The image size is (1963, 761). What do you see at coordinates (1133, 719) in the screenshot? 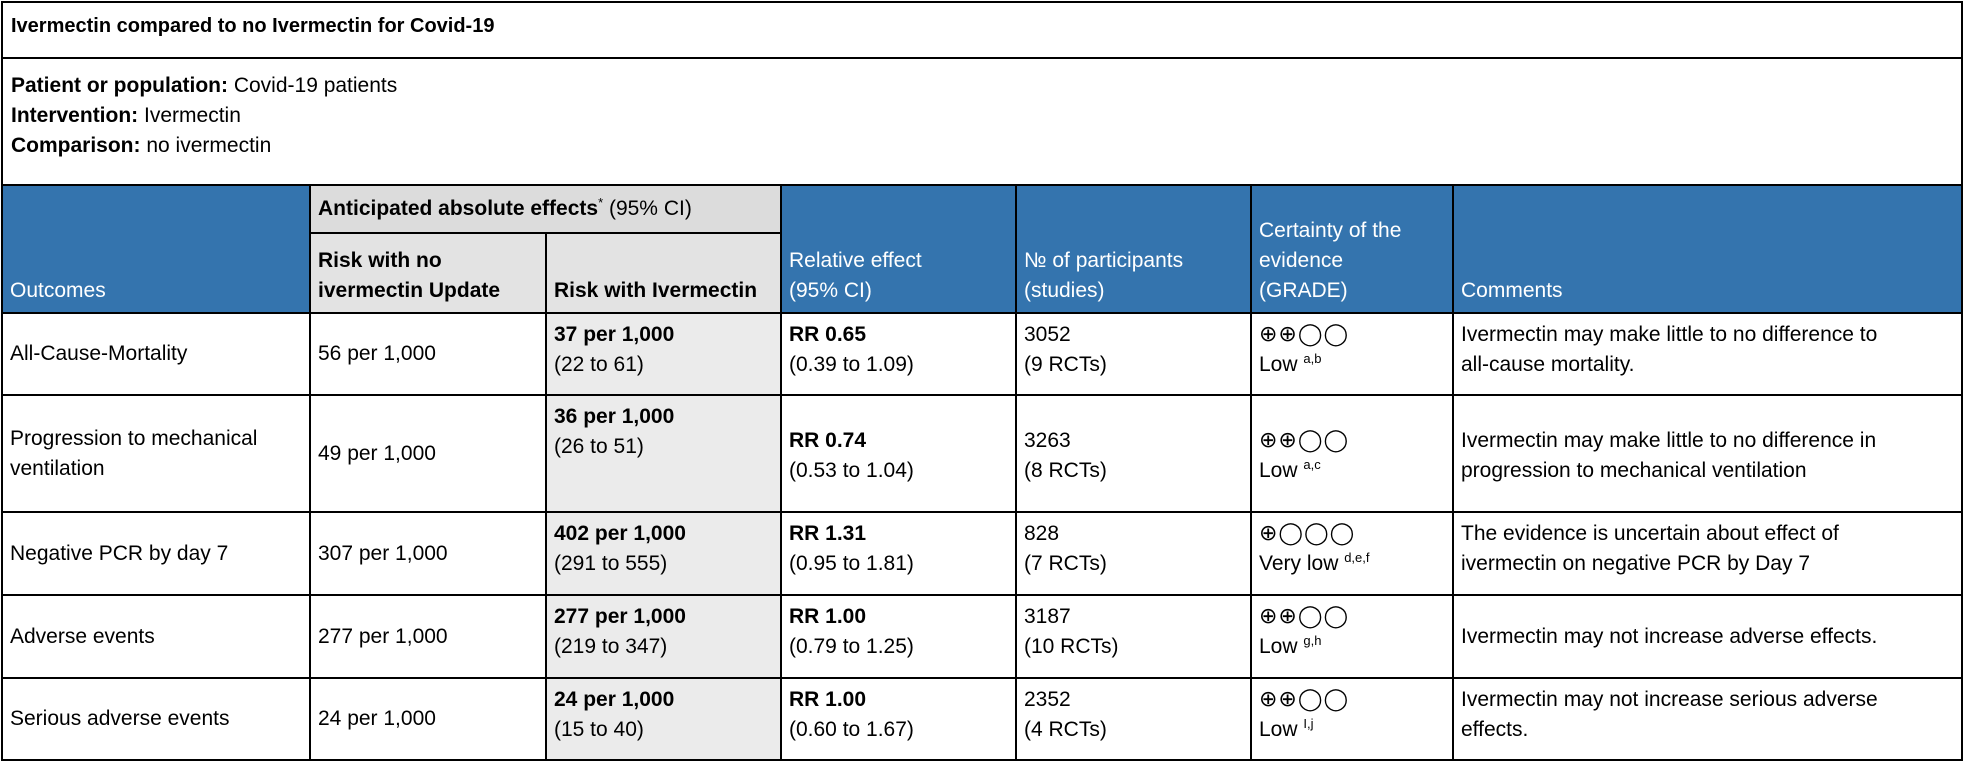
I see `participants-cell: 2352 (4 RCTs)` at bounding box center [1133, 719].